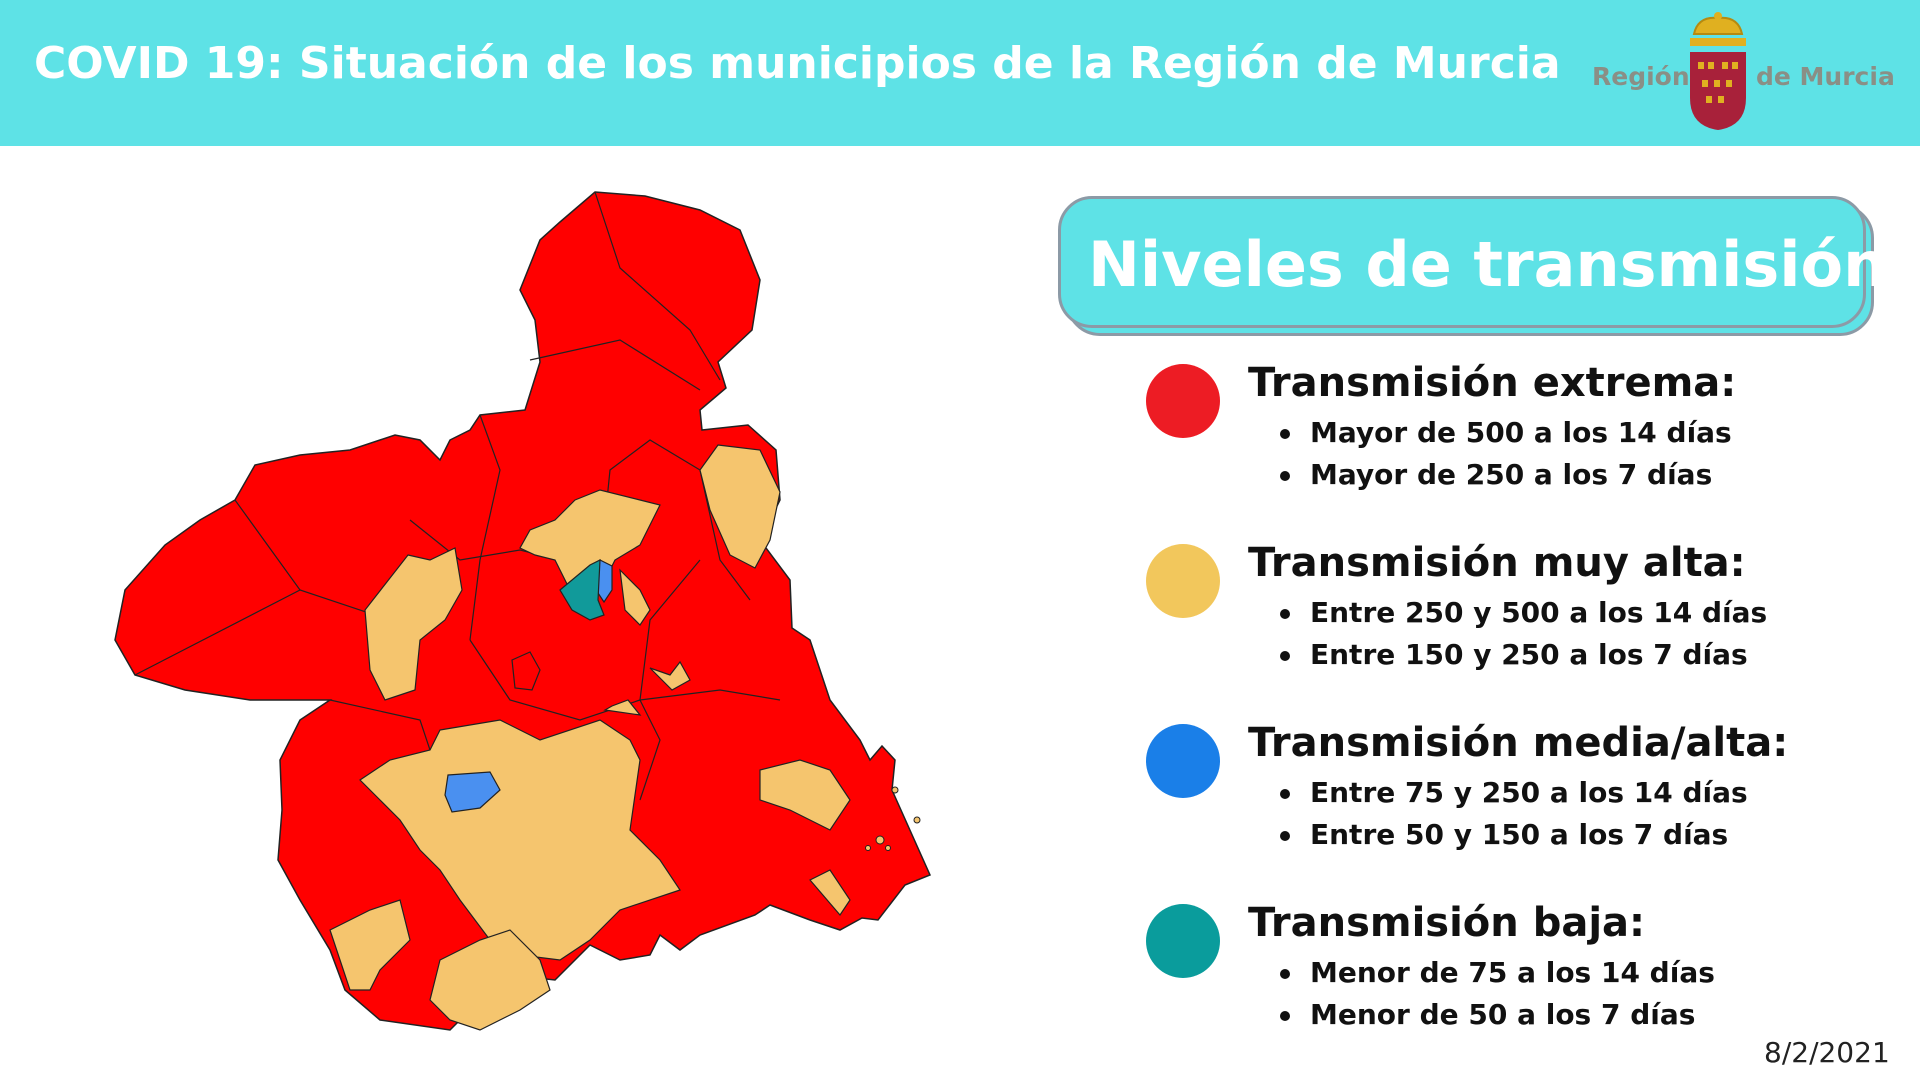  Describe the element at coordinates (1183, 941) in the screenshot. I see `legend-dot-low` at that location.